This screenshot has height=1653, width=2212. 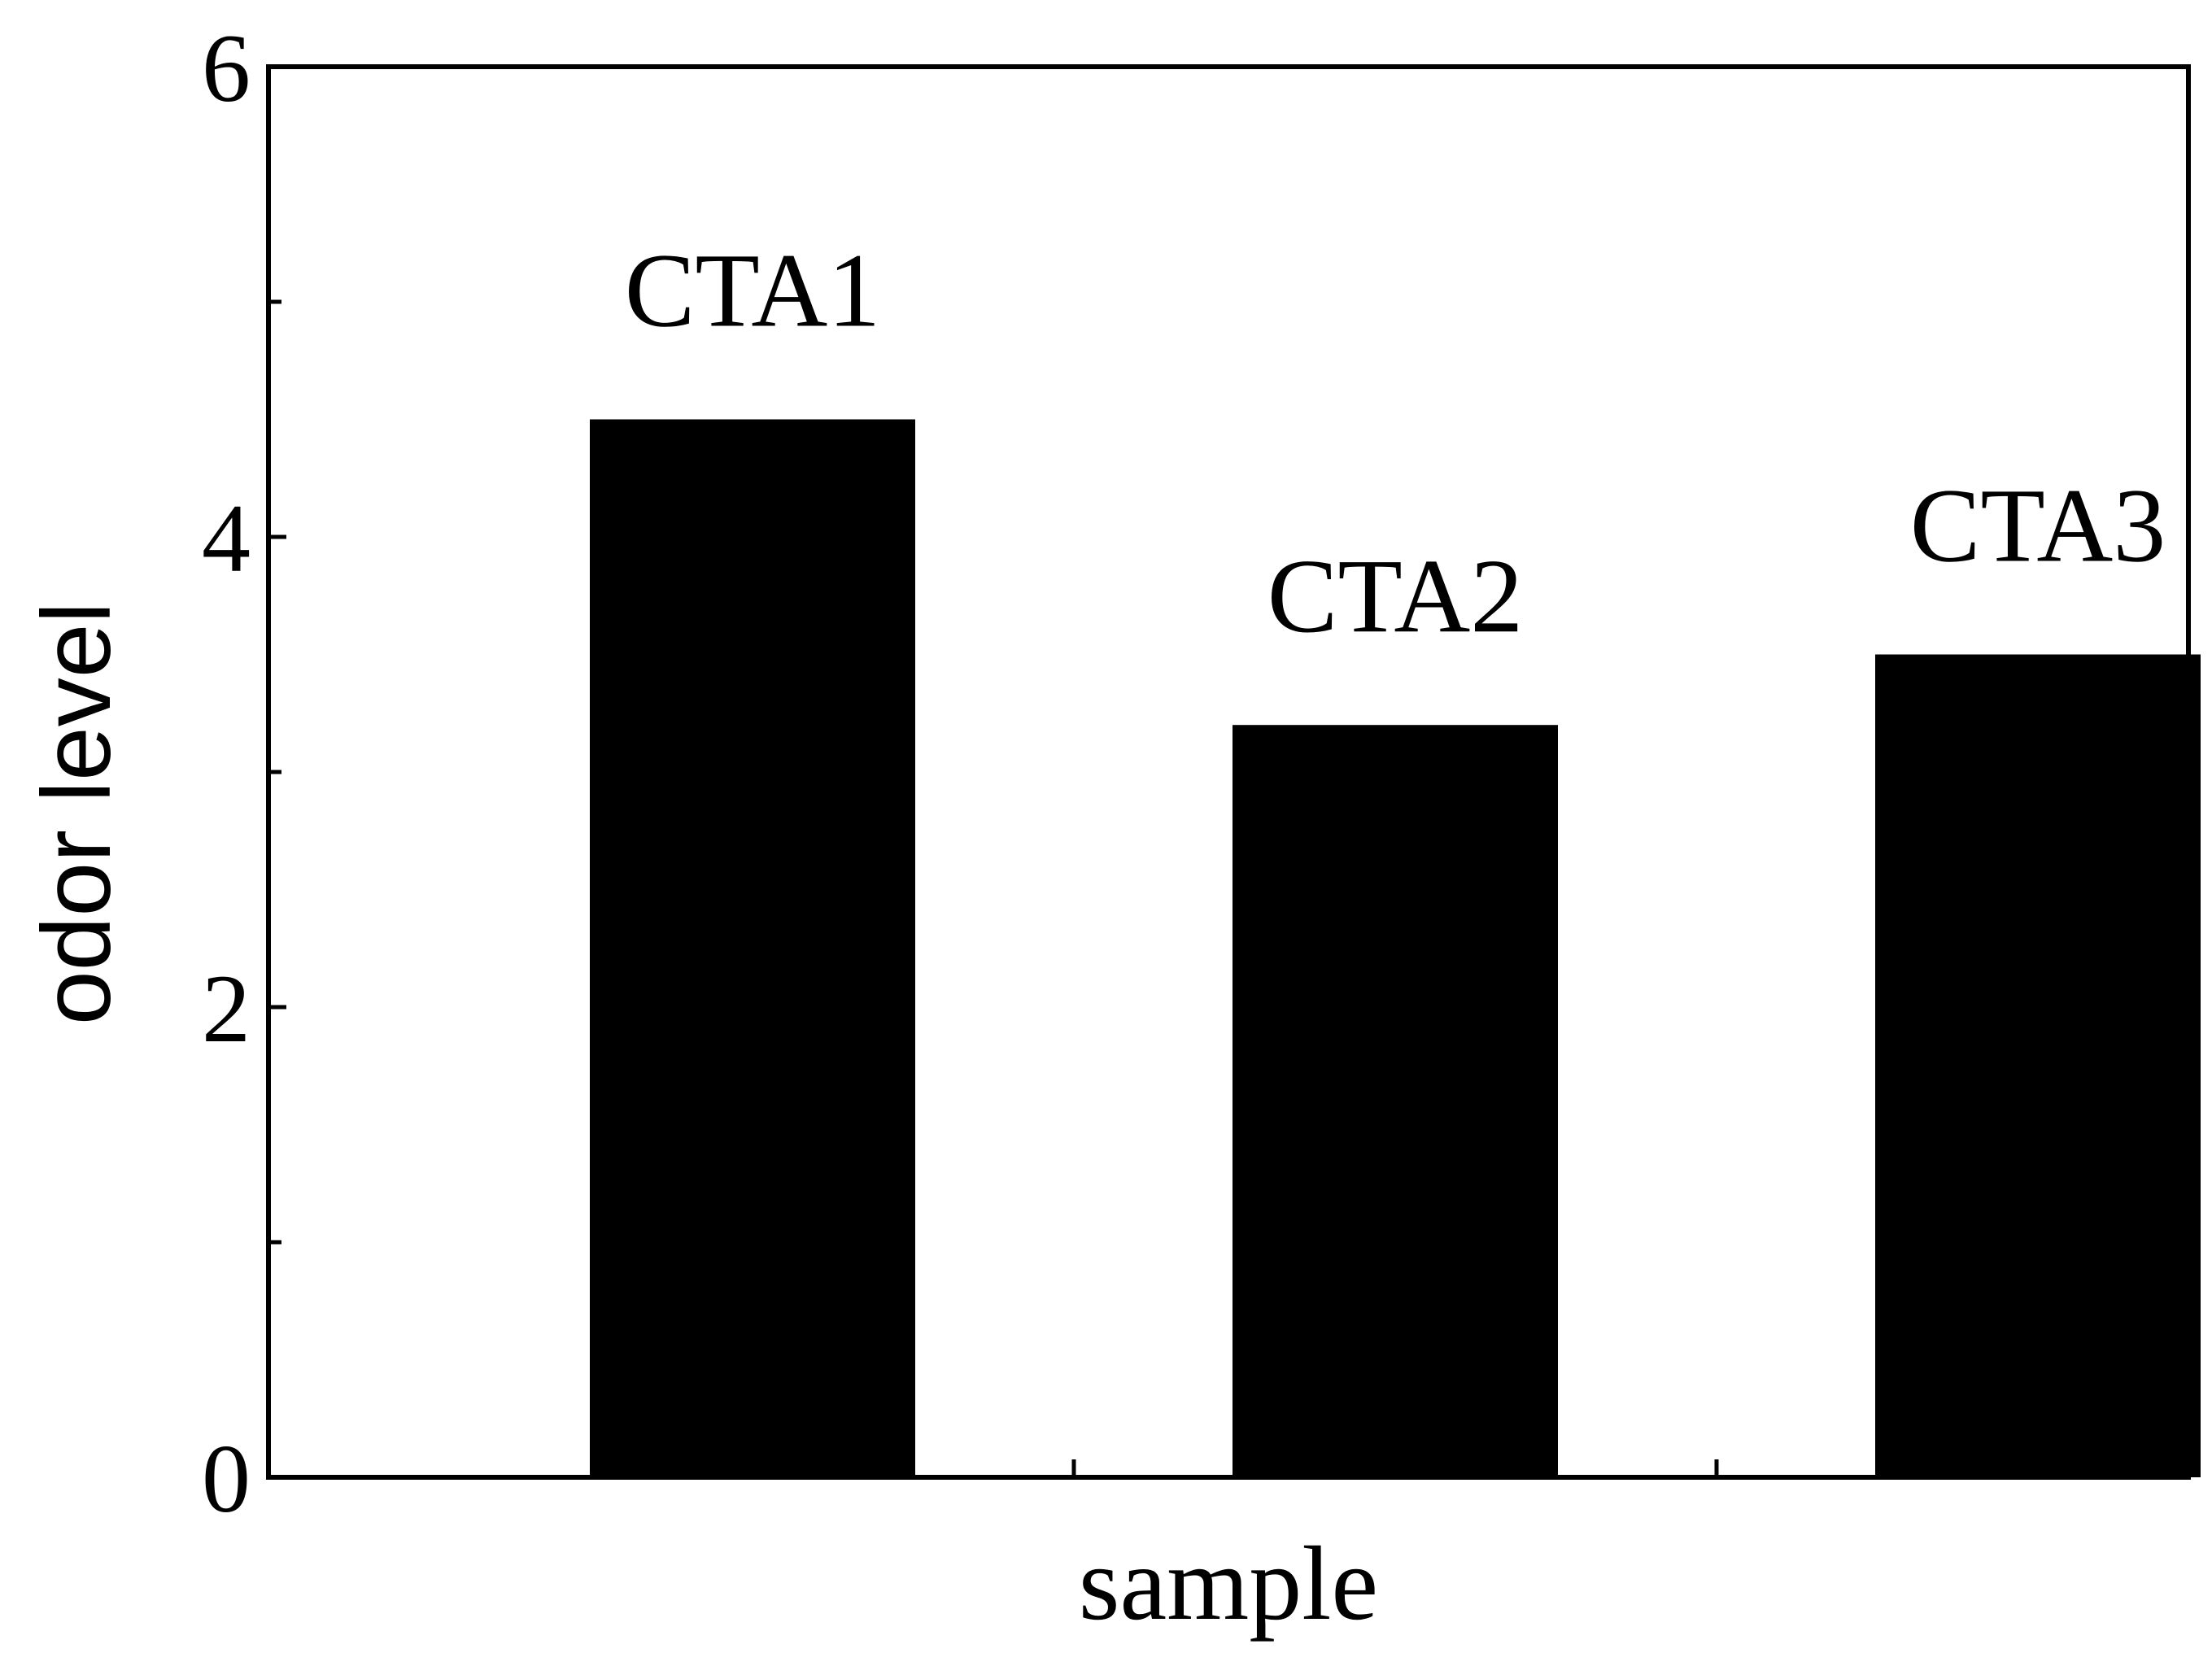 What do you see at coordinates (1228, 1583) in the screenshot?
I see `x-axis-label: sample` at bounding box center [1228, 1583].